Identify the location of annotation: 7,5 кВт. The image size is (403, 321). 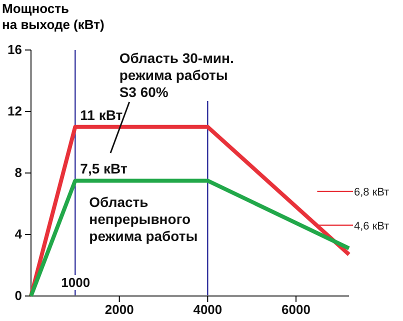
(104, 168).